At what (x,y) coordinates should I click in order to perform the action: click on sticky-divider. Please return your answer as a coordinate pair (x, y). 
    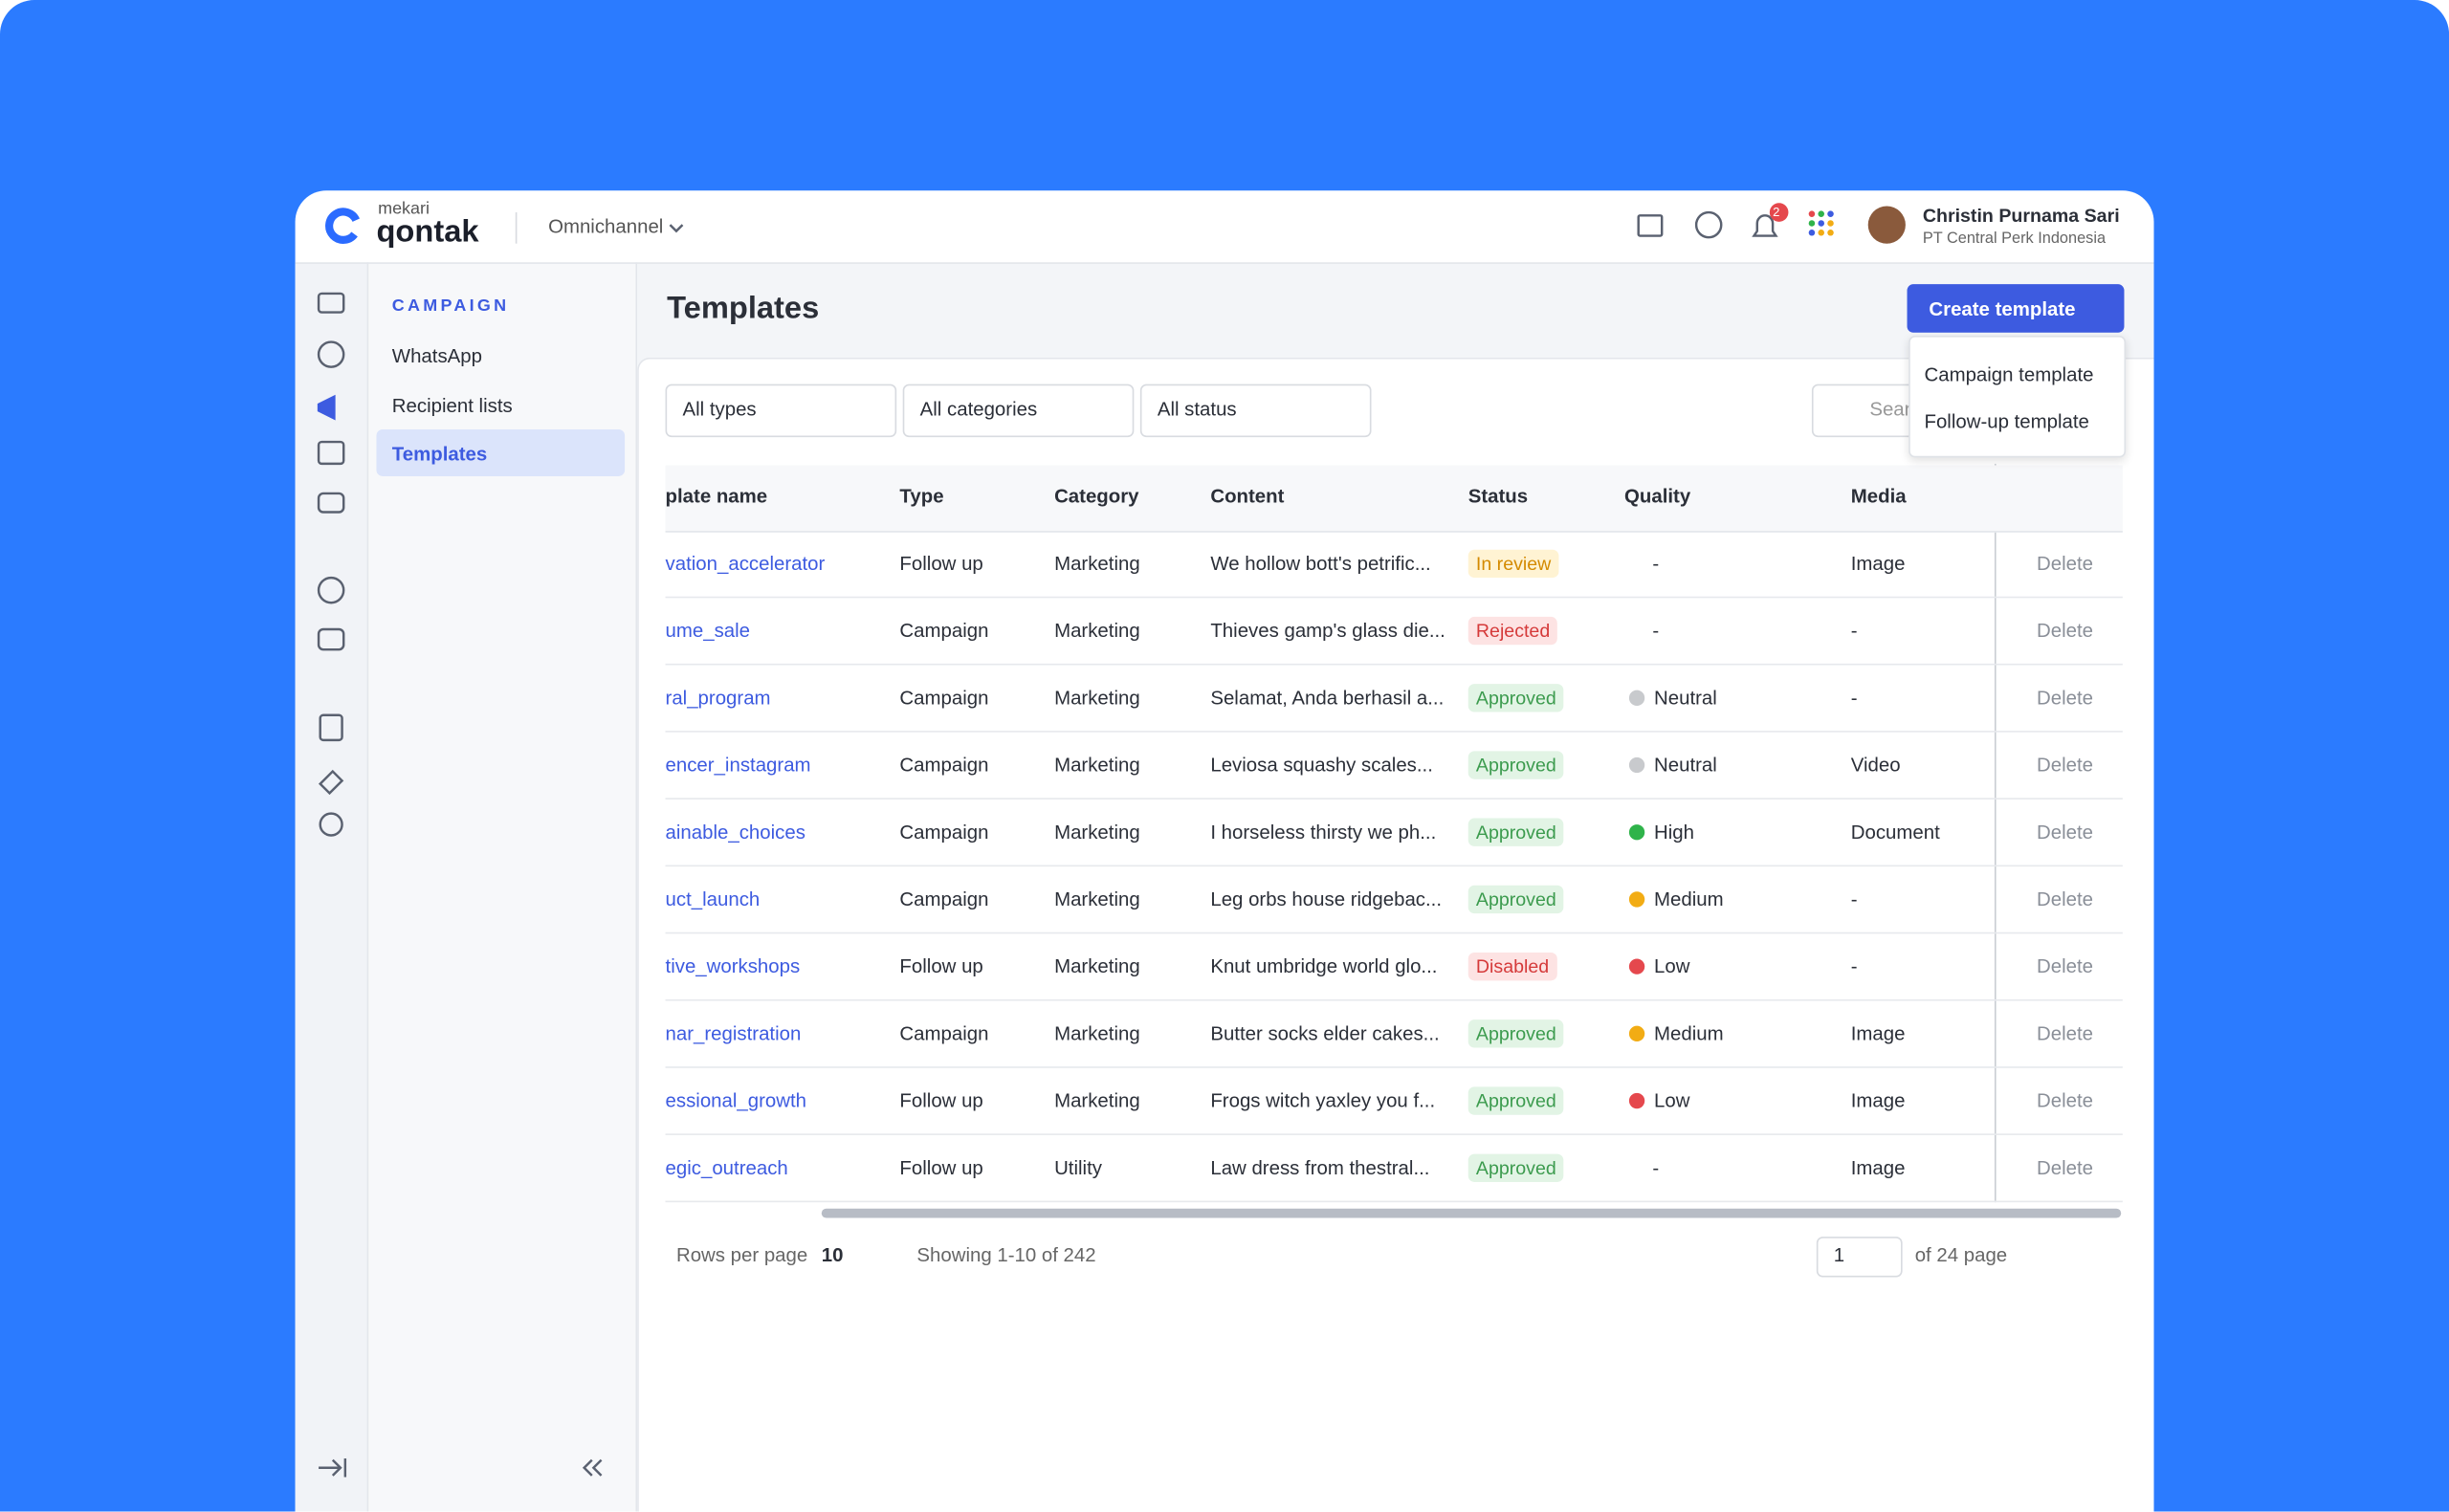
    Looking at the image, I should click on (1995, 833).